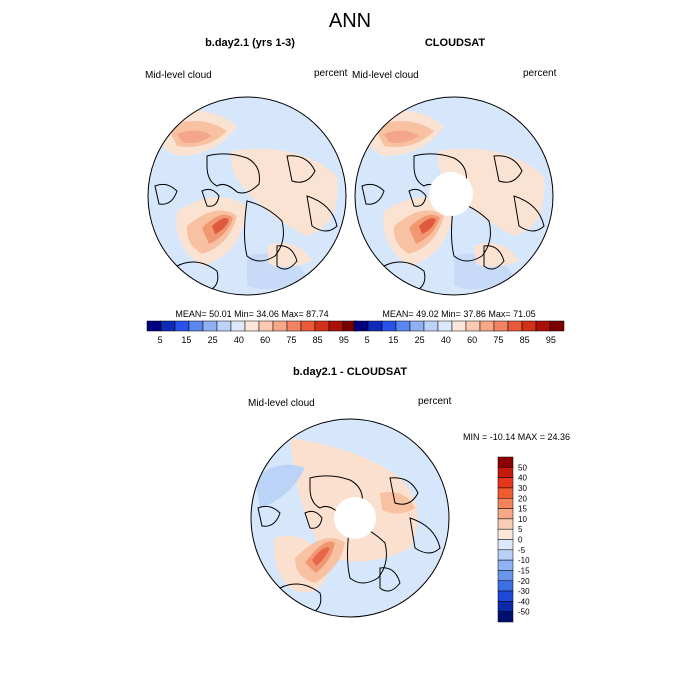 This screenshot has width=700, height=700. Describe the element at coordinates (540, 73) in the screenshot. I see `panel-right-label-obs: percent` at that location.